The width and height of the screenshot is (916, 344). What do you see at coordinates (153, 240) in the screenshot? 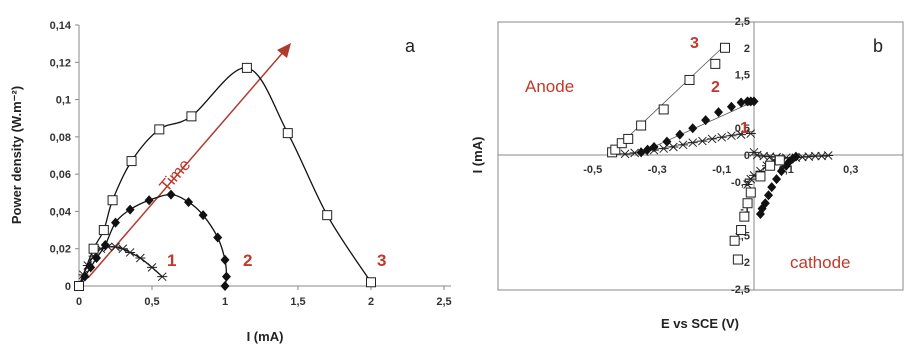
I see `chart-a-series-2-line` at bounding box center [153, 240].